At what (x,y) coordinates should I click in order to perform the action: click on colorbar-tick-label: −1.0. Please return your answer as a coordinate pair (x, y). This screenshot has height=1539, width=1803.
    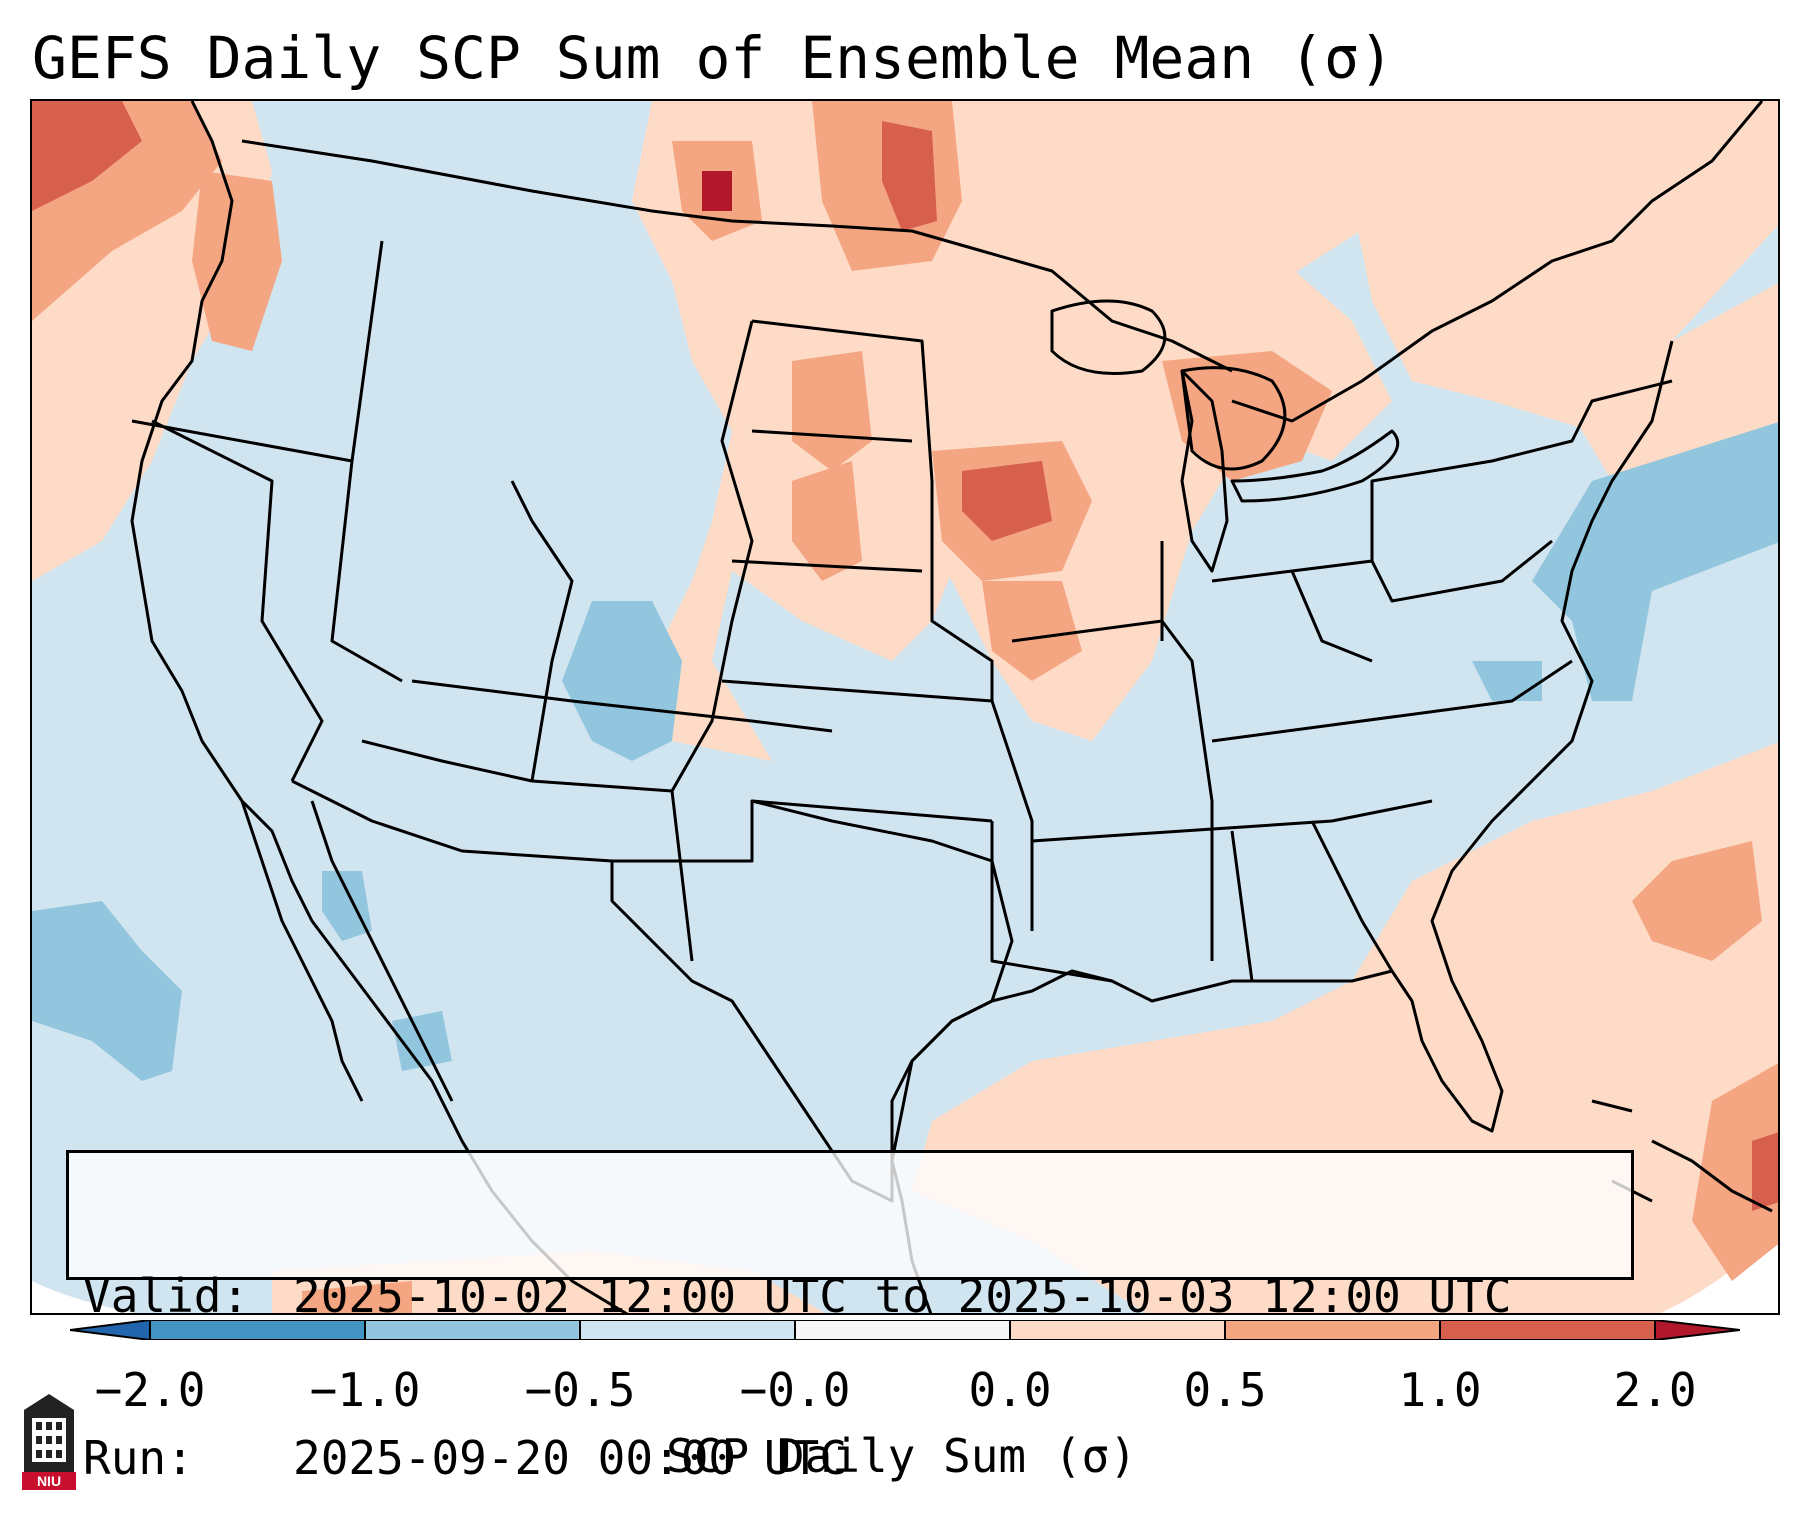
    Looking at the image, I should click on (365, 1390).